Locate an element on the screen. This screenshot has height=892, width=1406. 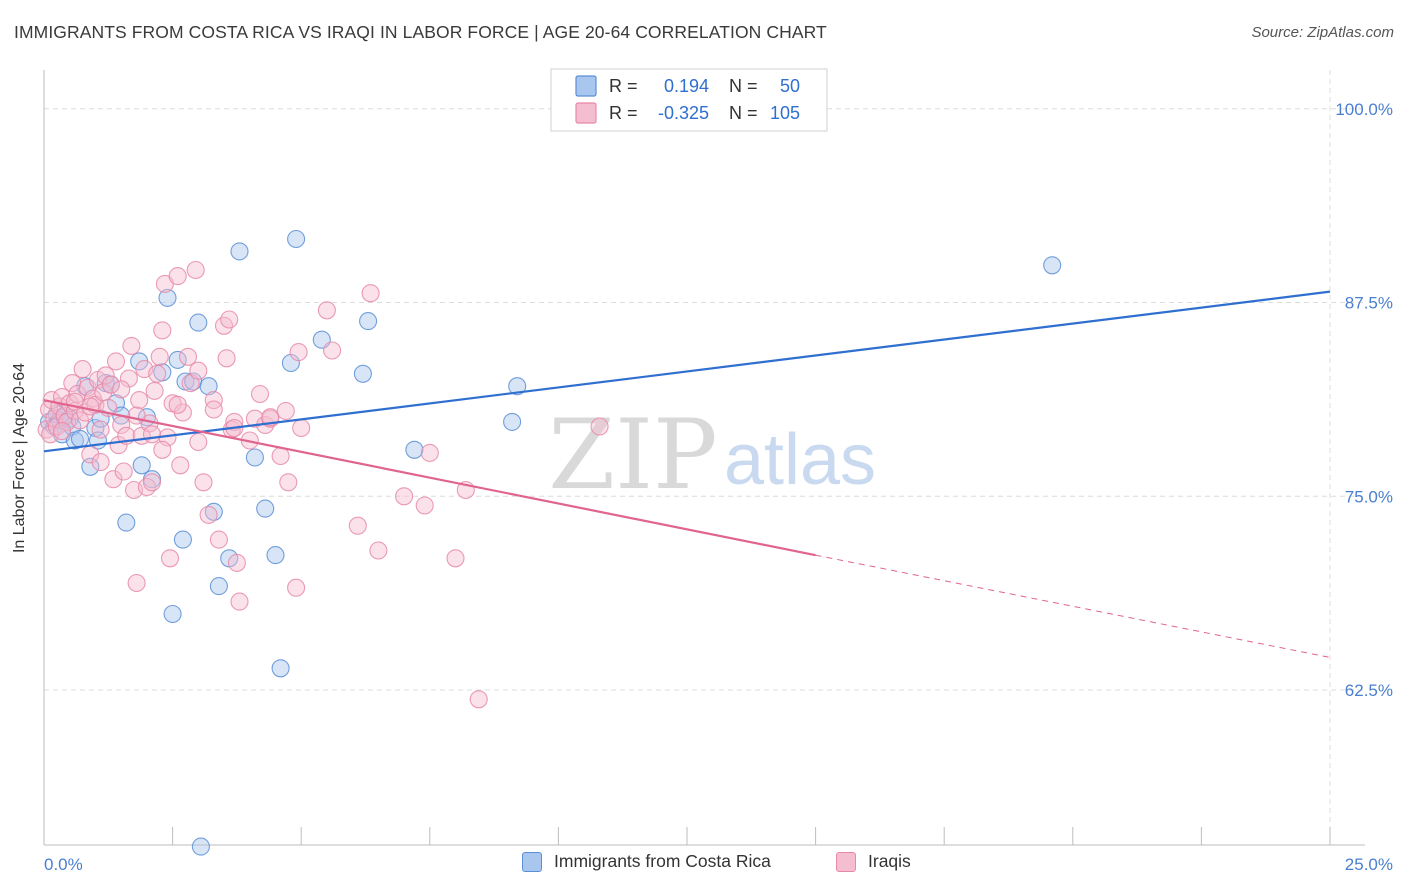
legend-n-label-2: N = is located at coordinates (743, 113).